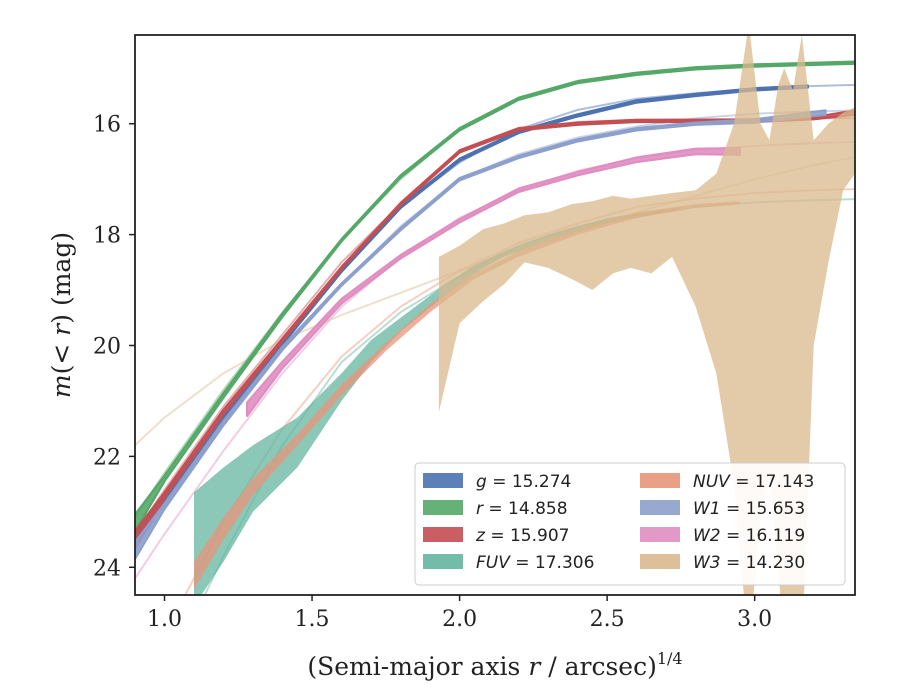 The image size is (900, 700). I want to click on x-axis-title-prefix: (Semi-major axis, so click(417, 666).